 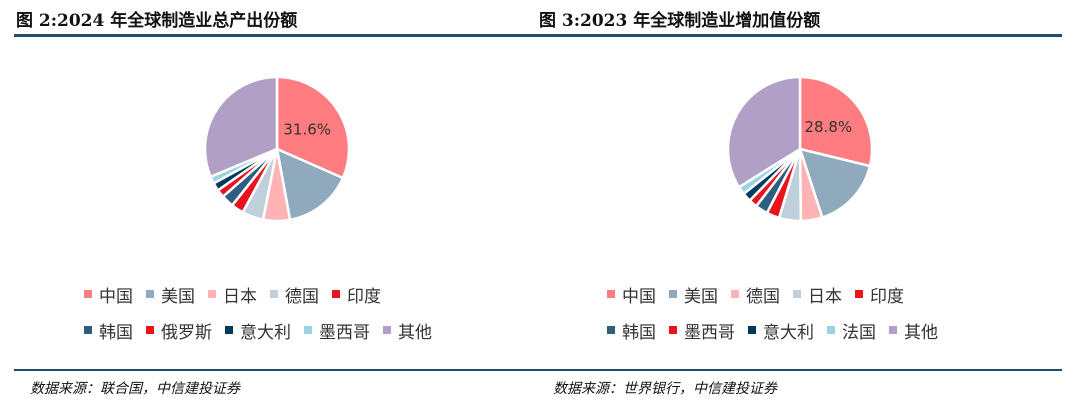 I want to click on pie-chart: 28.8%, so click(x=800, y=149).